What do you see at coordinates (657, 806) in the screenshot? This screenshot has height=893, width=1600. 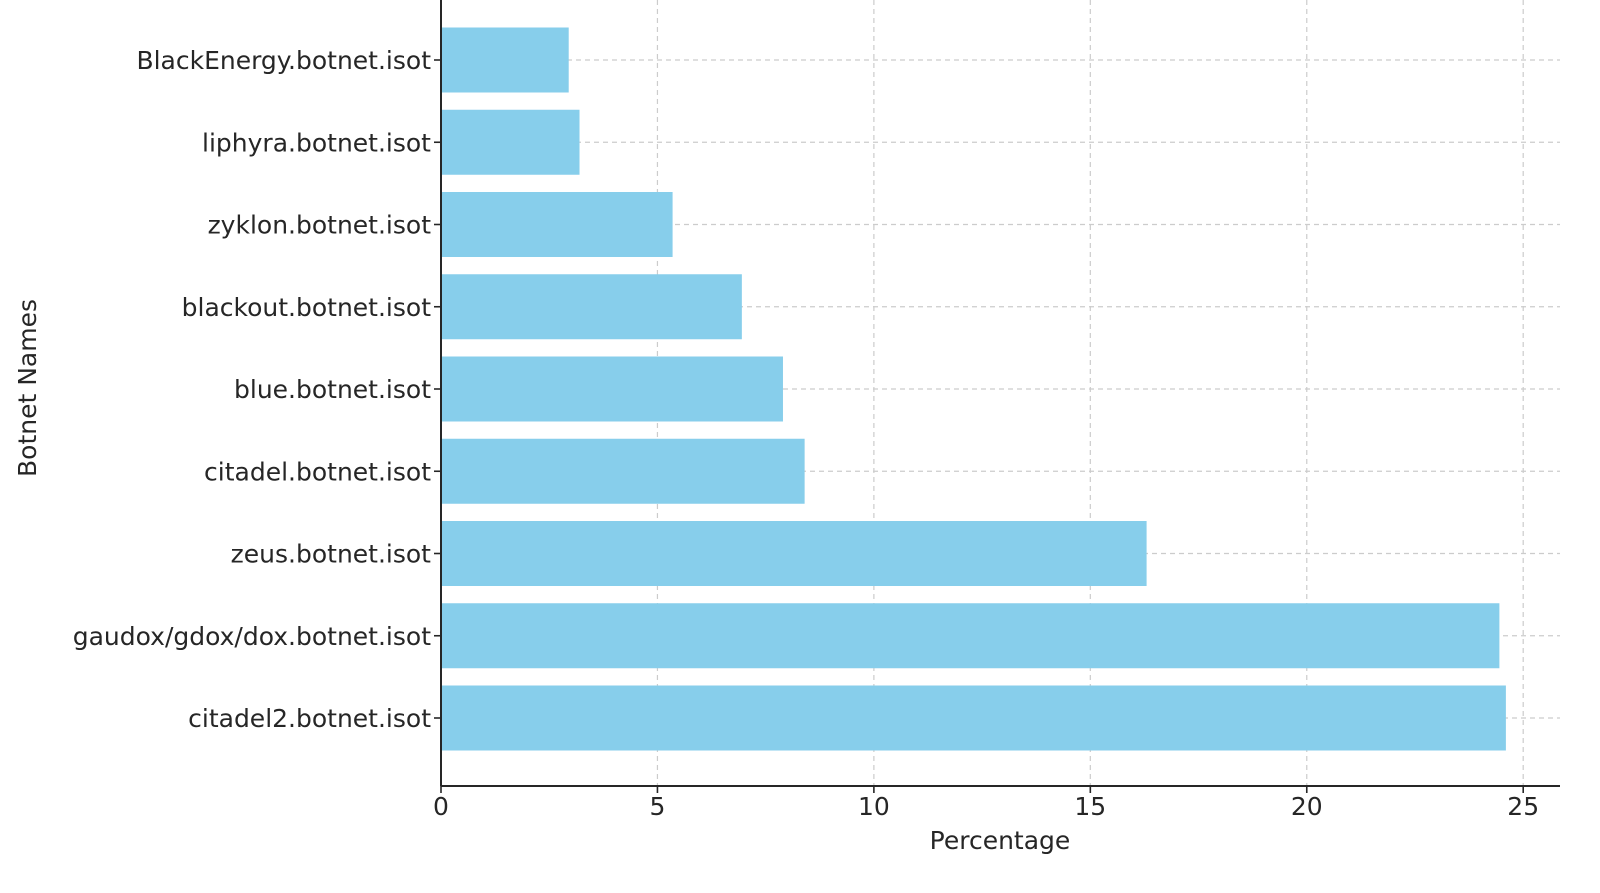 I see `x-tick-label: 5` at bounding box center [657, 806].